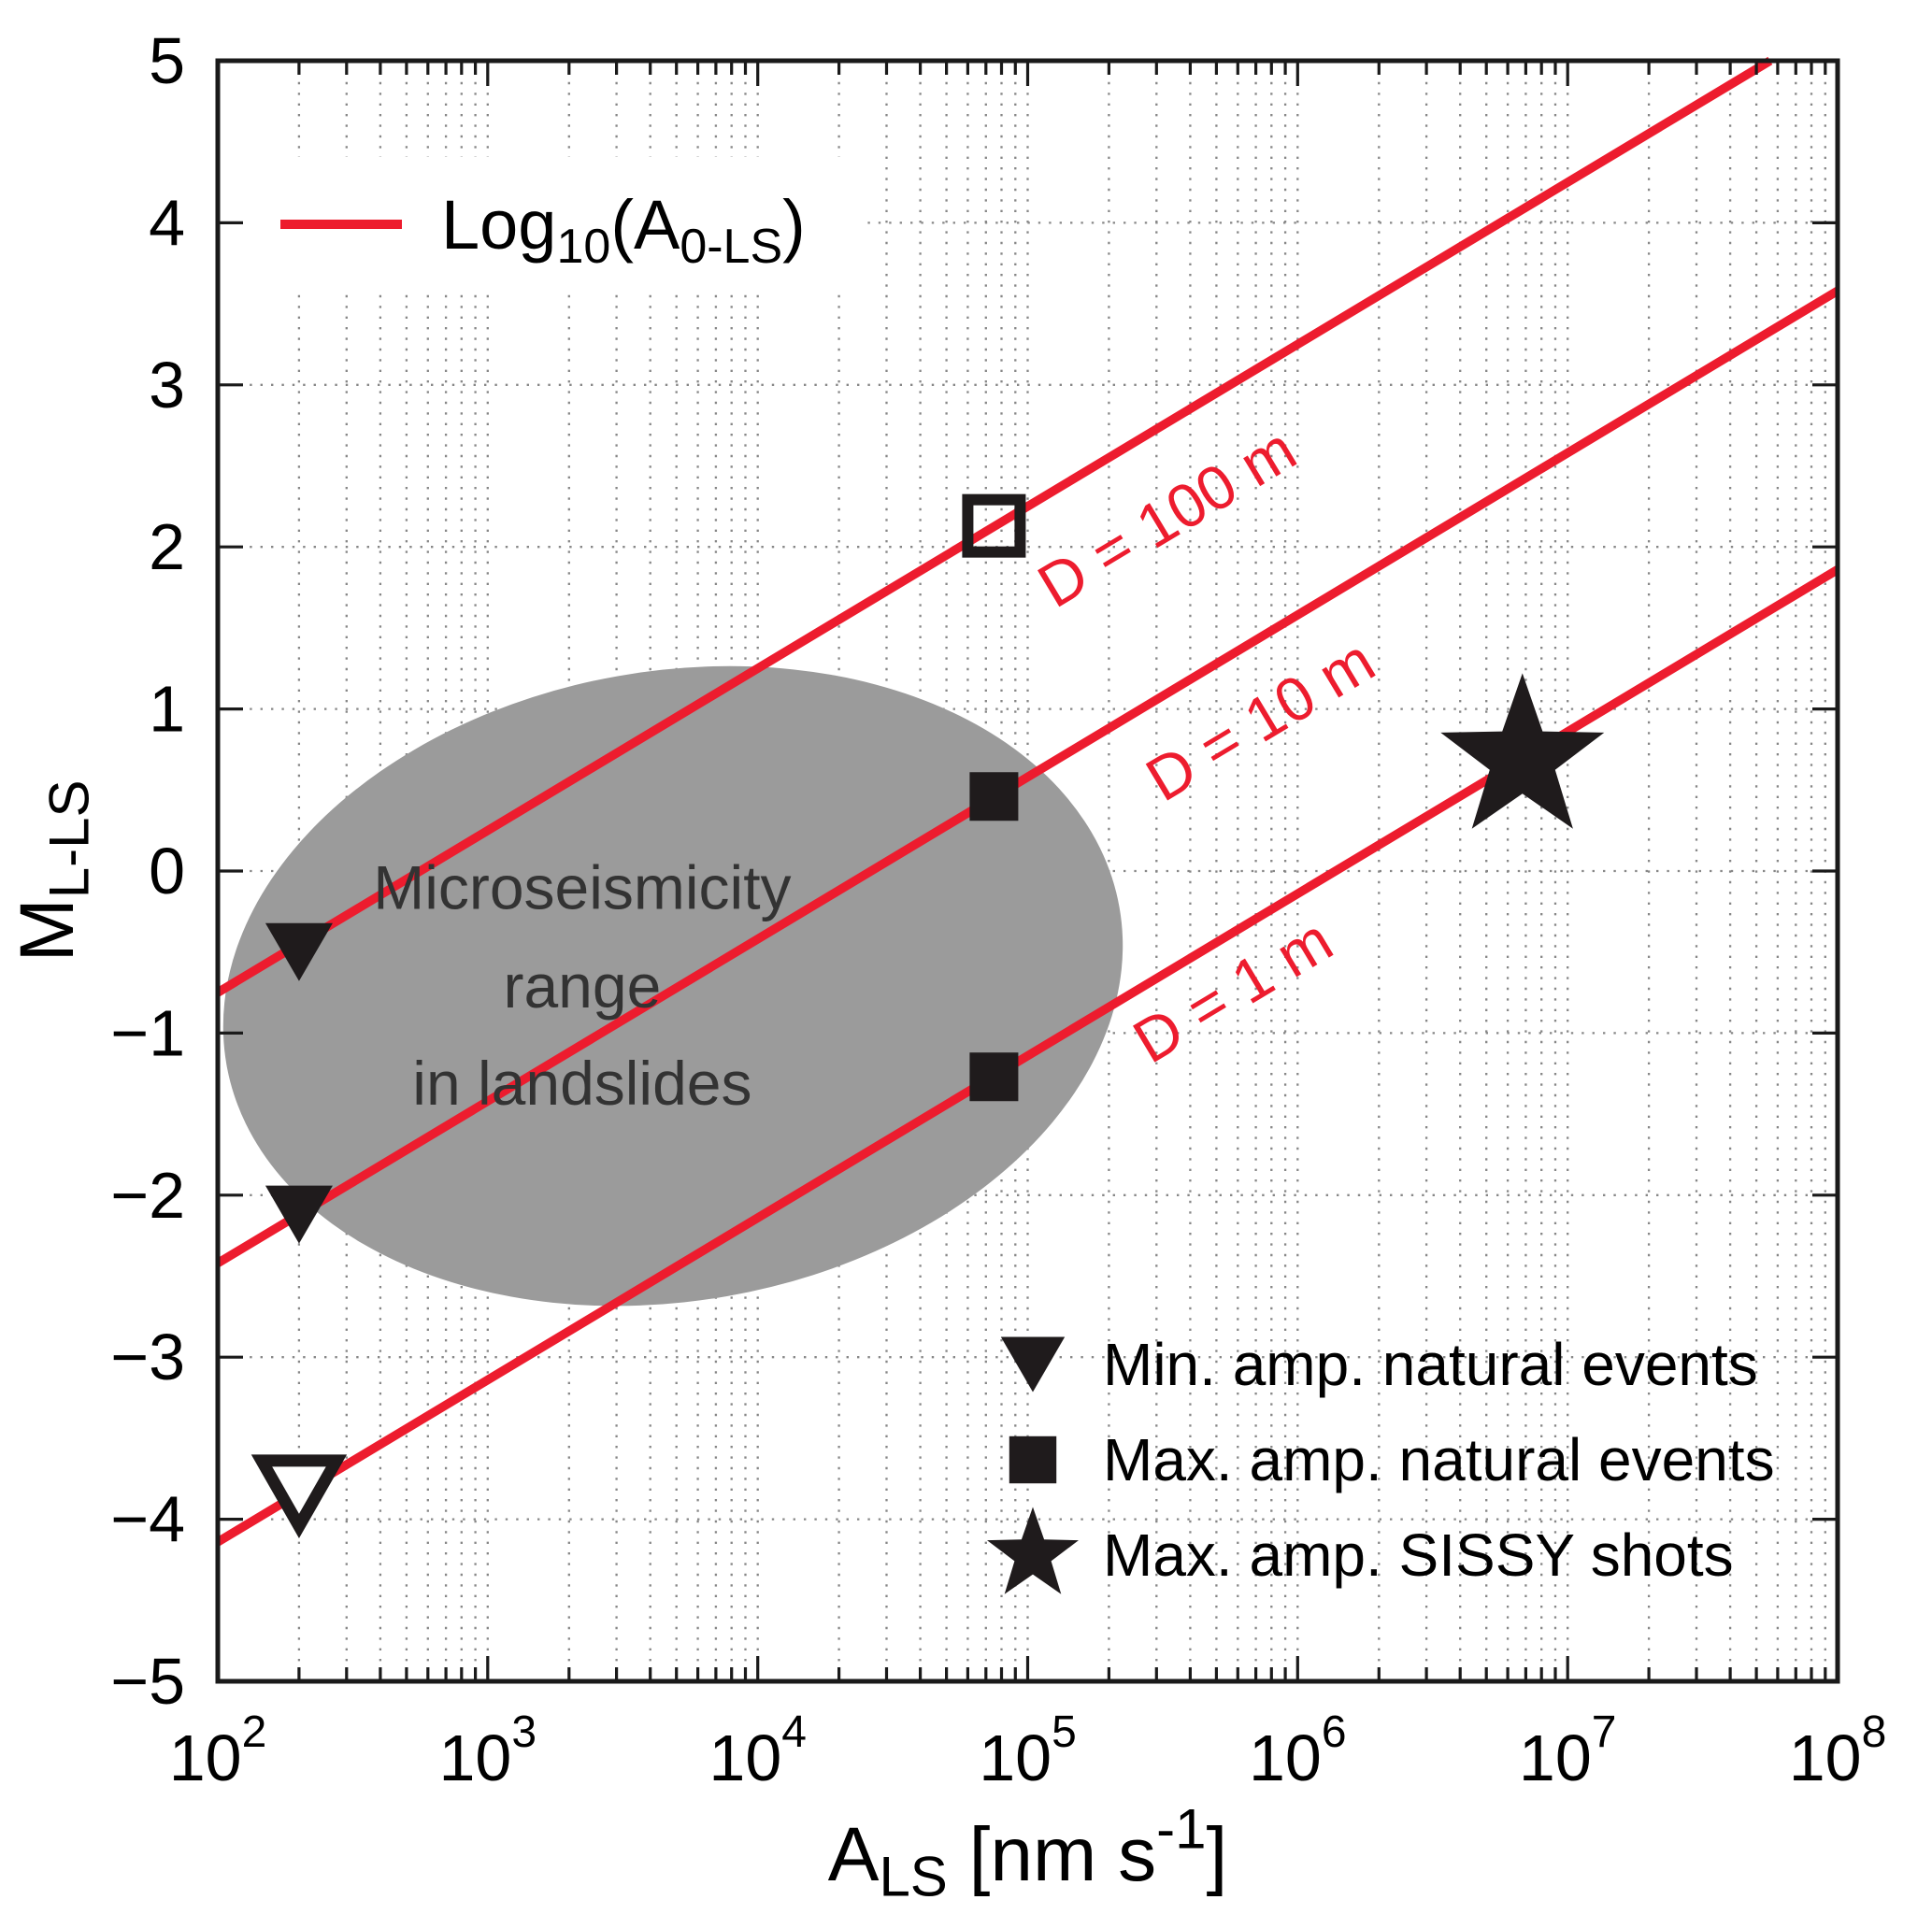 This screenshot has width=1932, height=1914. I want to click on ellipse-label-line-2: range, so click(582, 986).